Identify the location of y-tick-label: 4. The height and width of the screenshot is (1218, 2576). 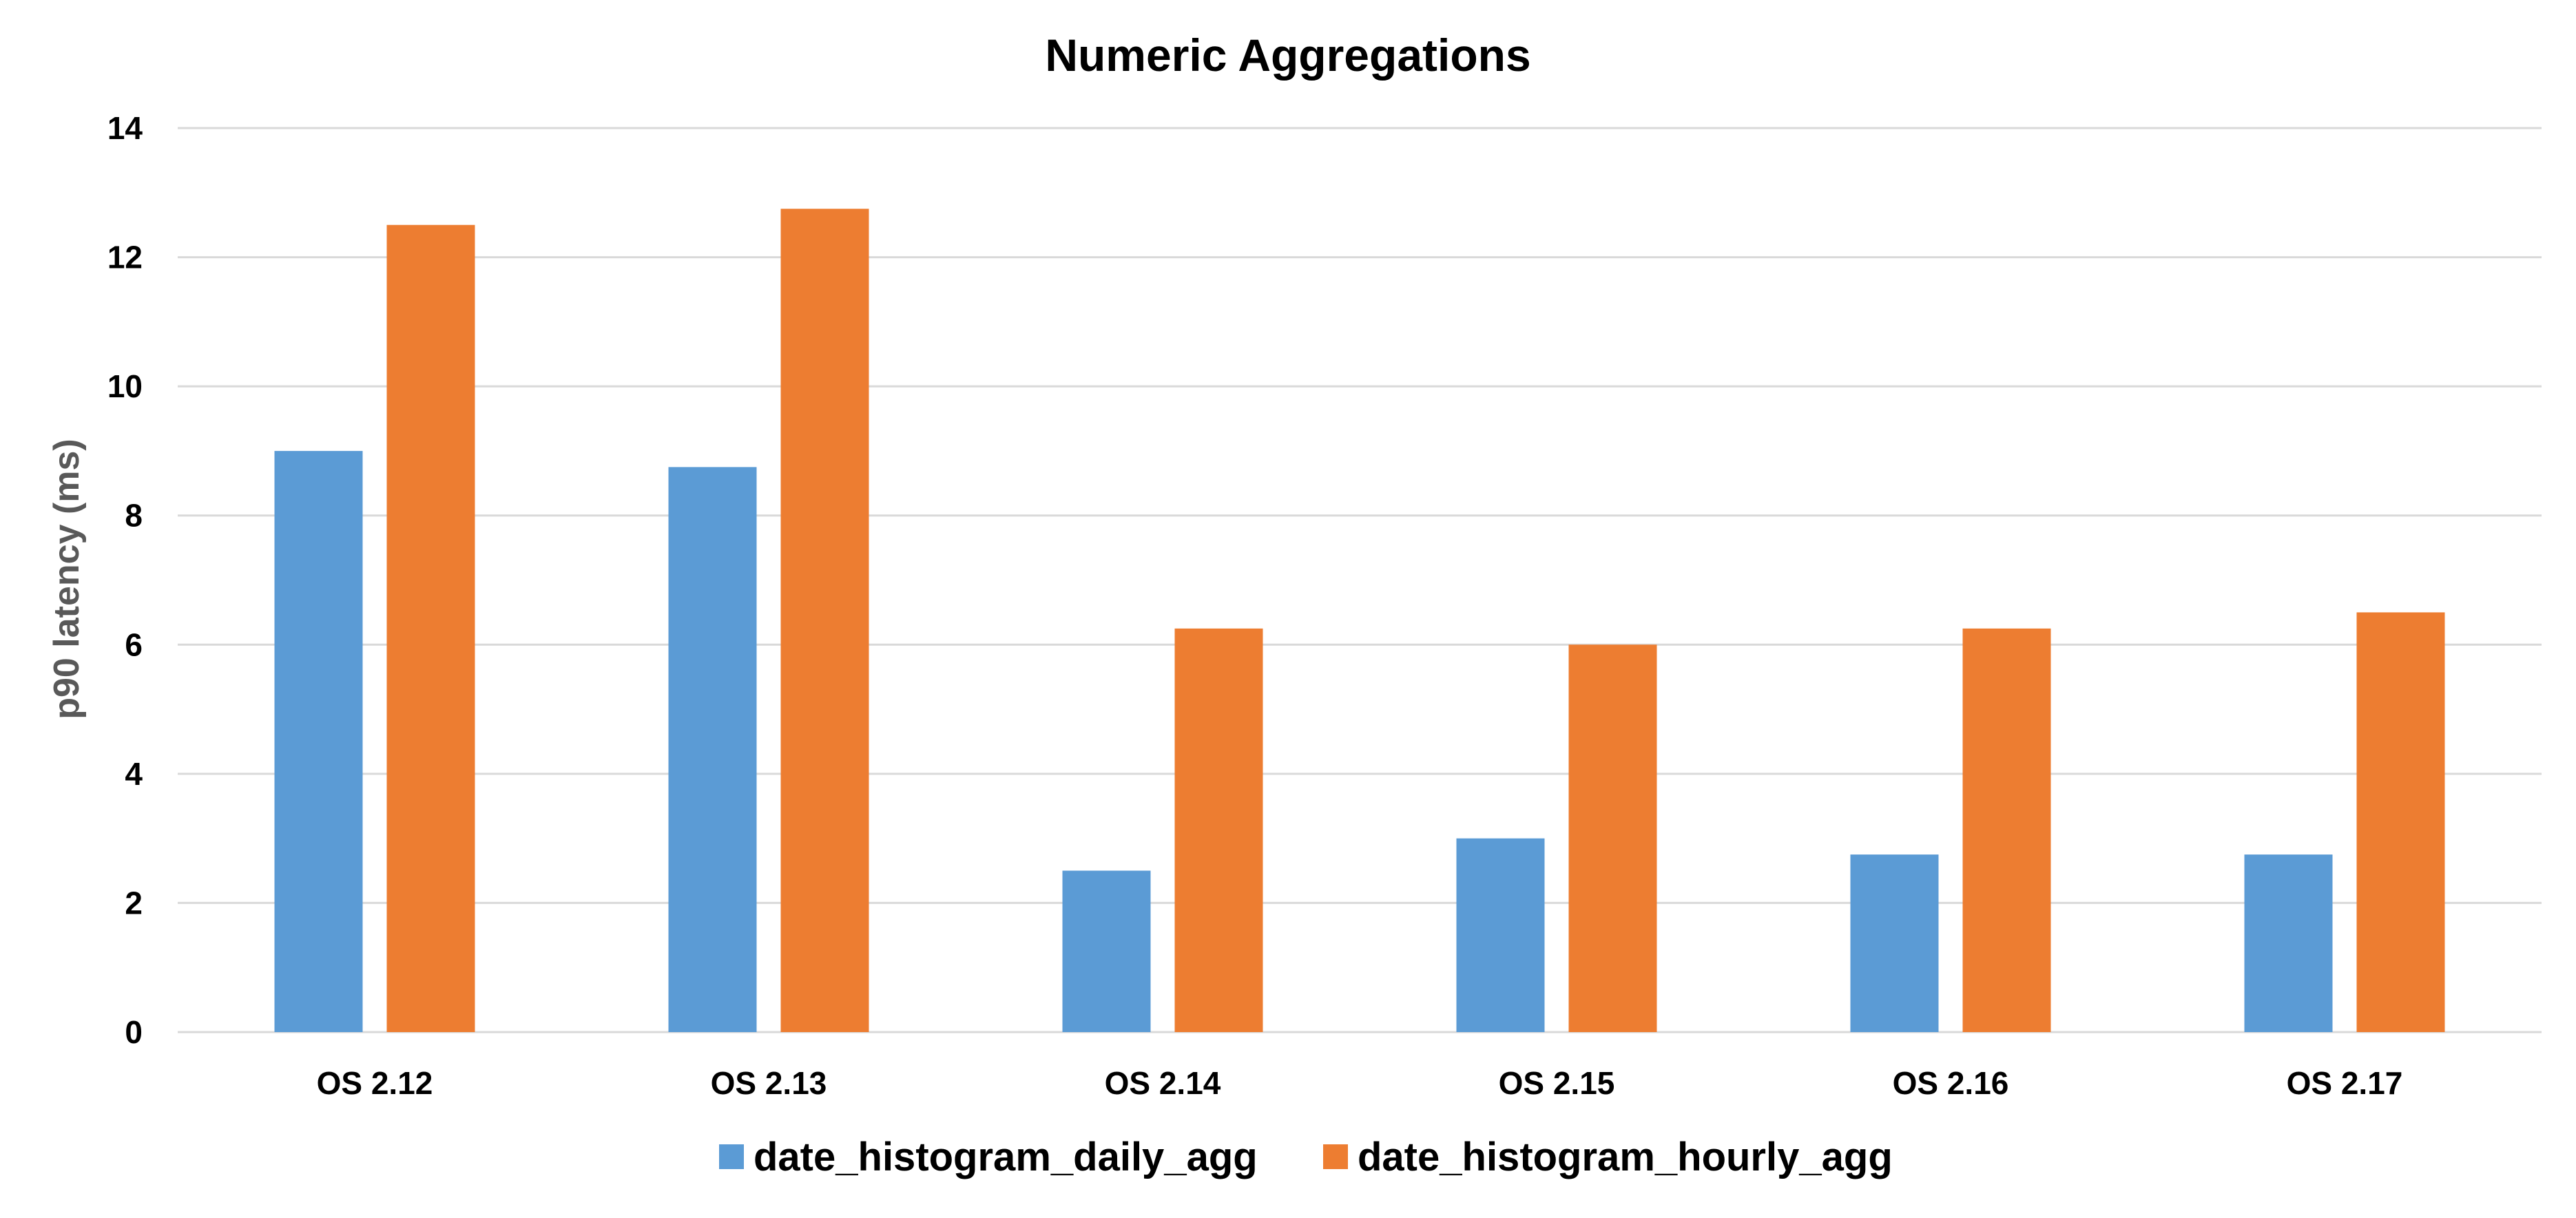
(134, 774).